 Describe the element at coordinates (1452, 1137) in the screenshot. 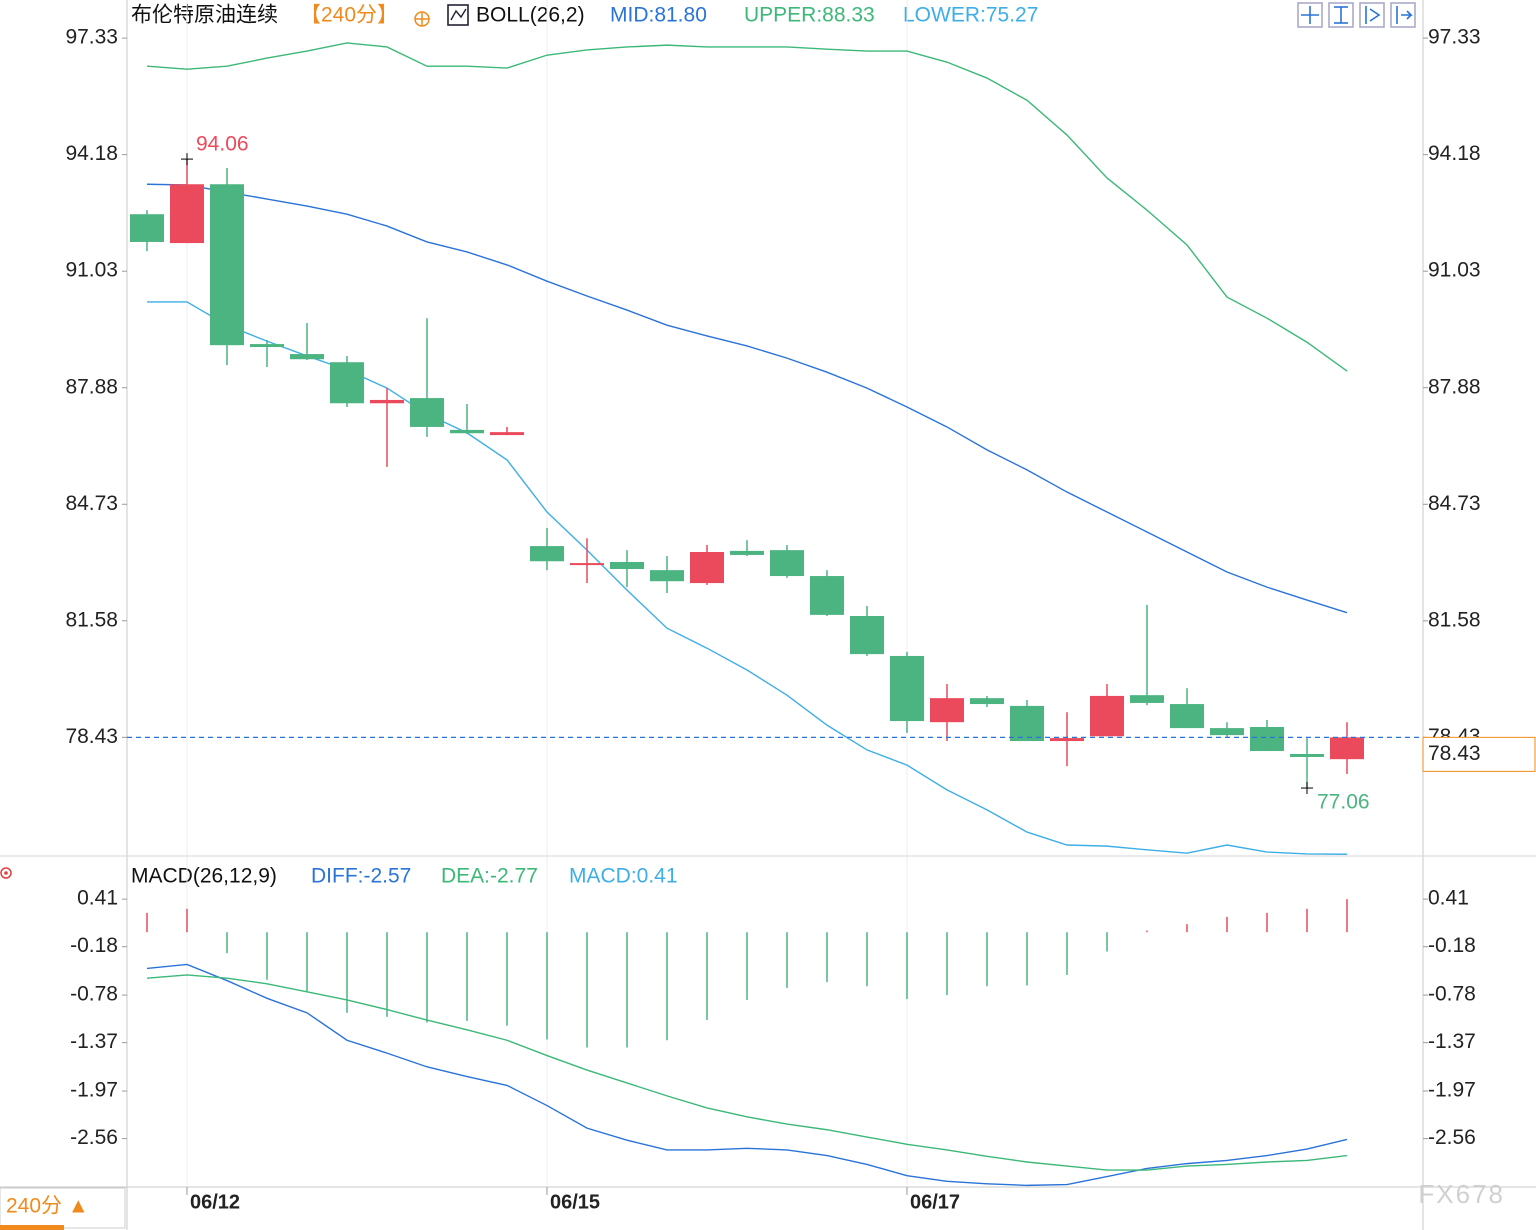

I see `y-tick-label-right: -2.56` at that location.